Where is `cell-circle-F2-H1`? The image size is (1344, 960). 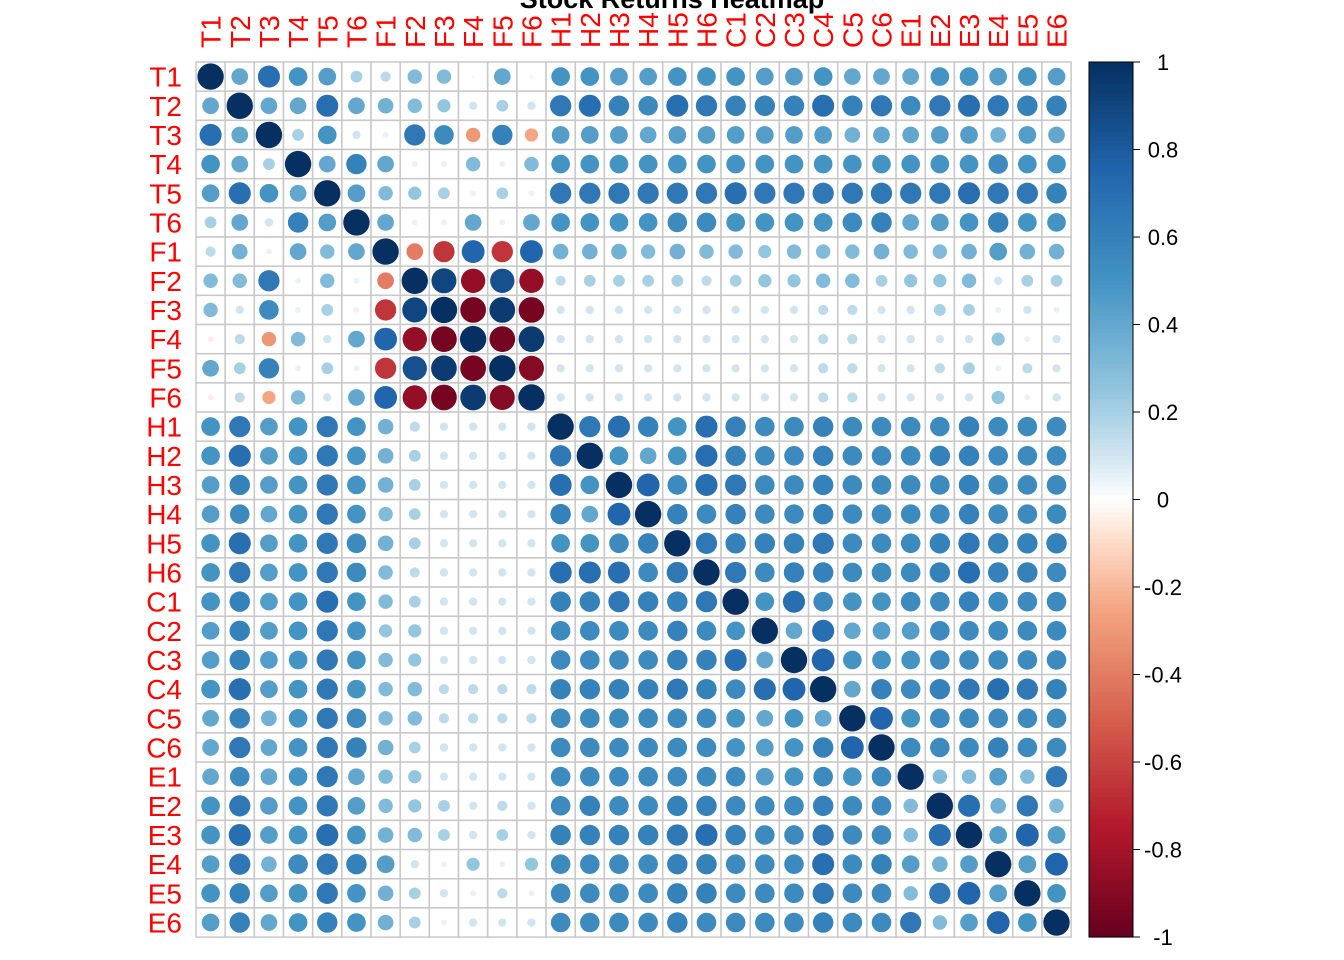
cell-circle-F2-H1 is located at coordinates (560, 280).